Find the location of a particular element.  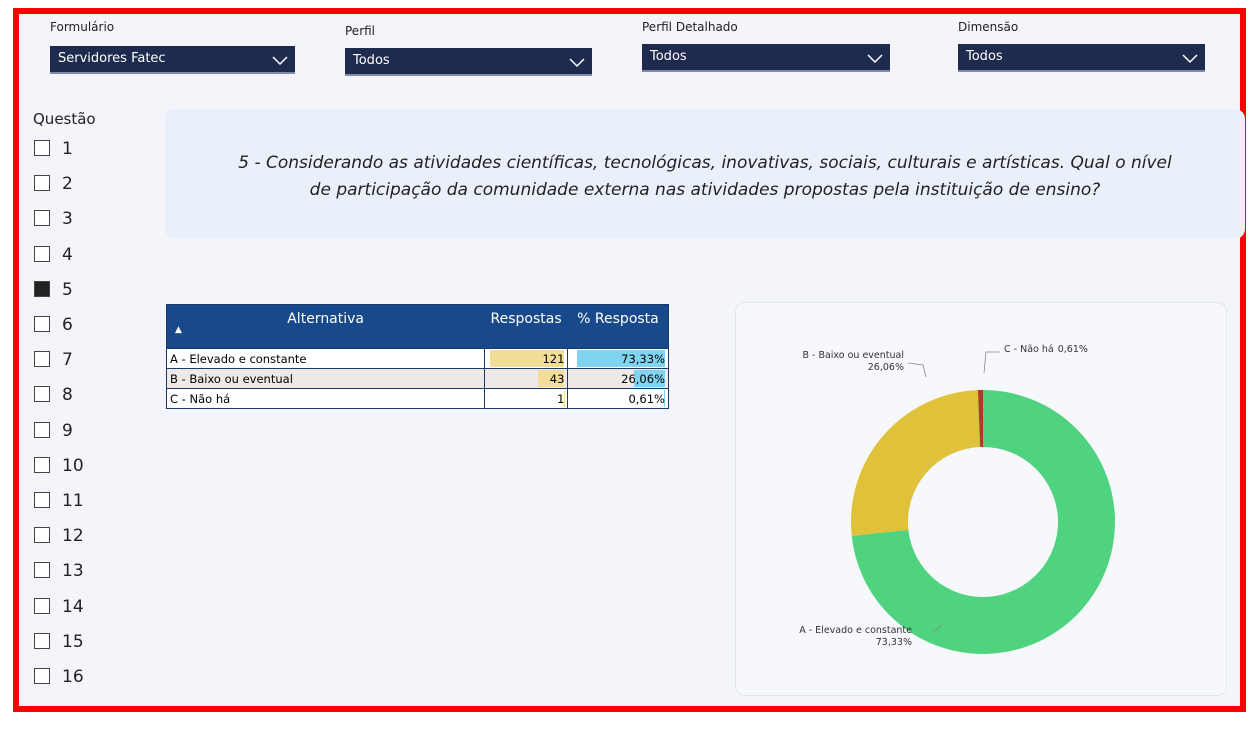

question-number: 16 is located at coordinates (73, 677).